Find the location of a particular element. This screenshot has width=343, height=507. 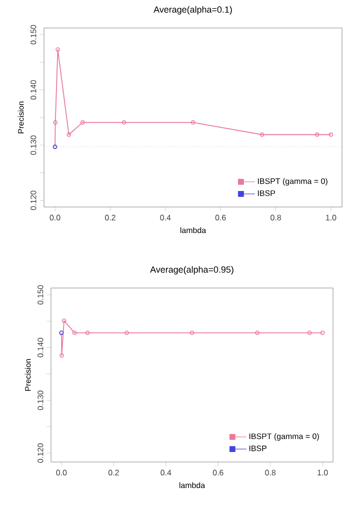

chart-title: Average(alpha=0.1) is located at coordinates (193, 10).